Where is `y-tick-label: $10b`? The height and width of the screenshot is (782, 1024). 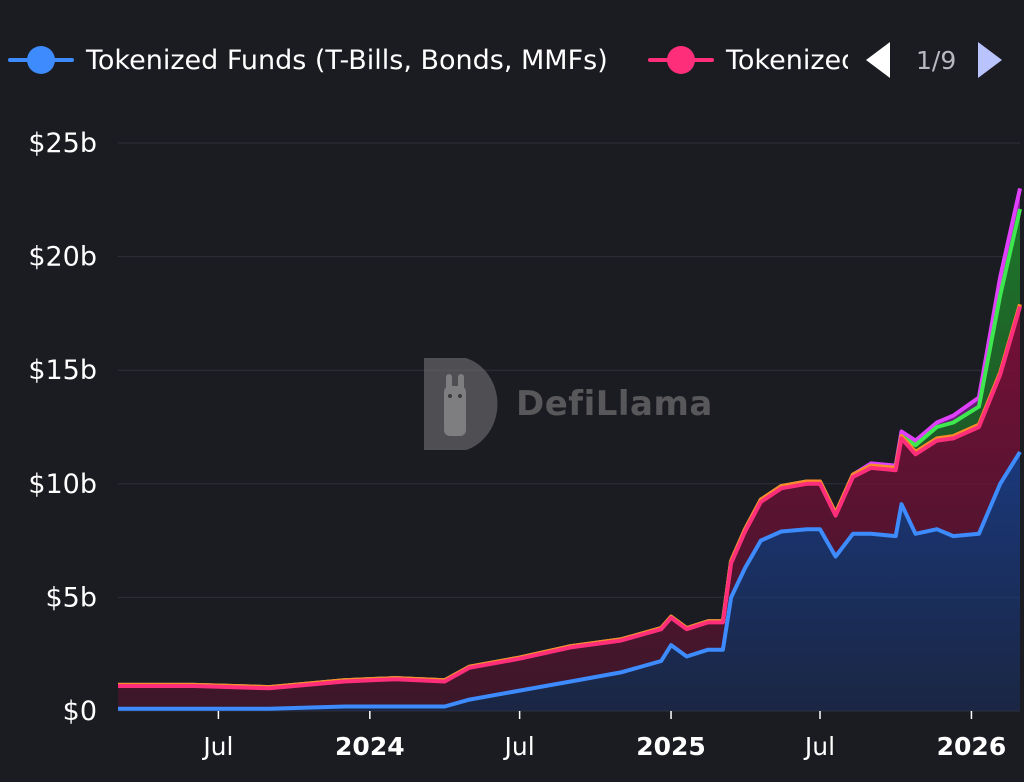
y-tick-label: $10b is located at coordinates (62, 484).